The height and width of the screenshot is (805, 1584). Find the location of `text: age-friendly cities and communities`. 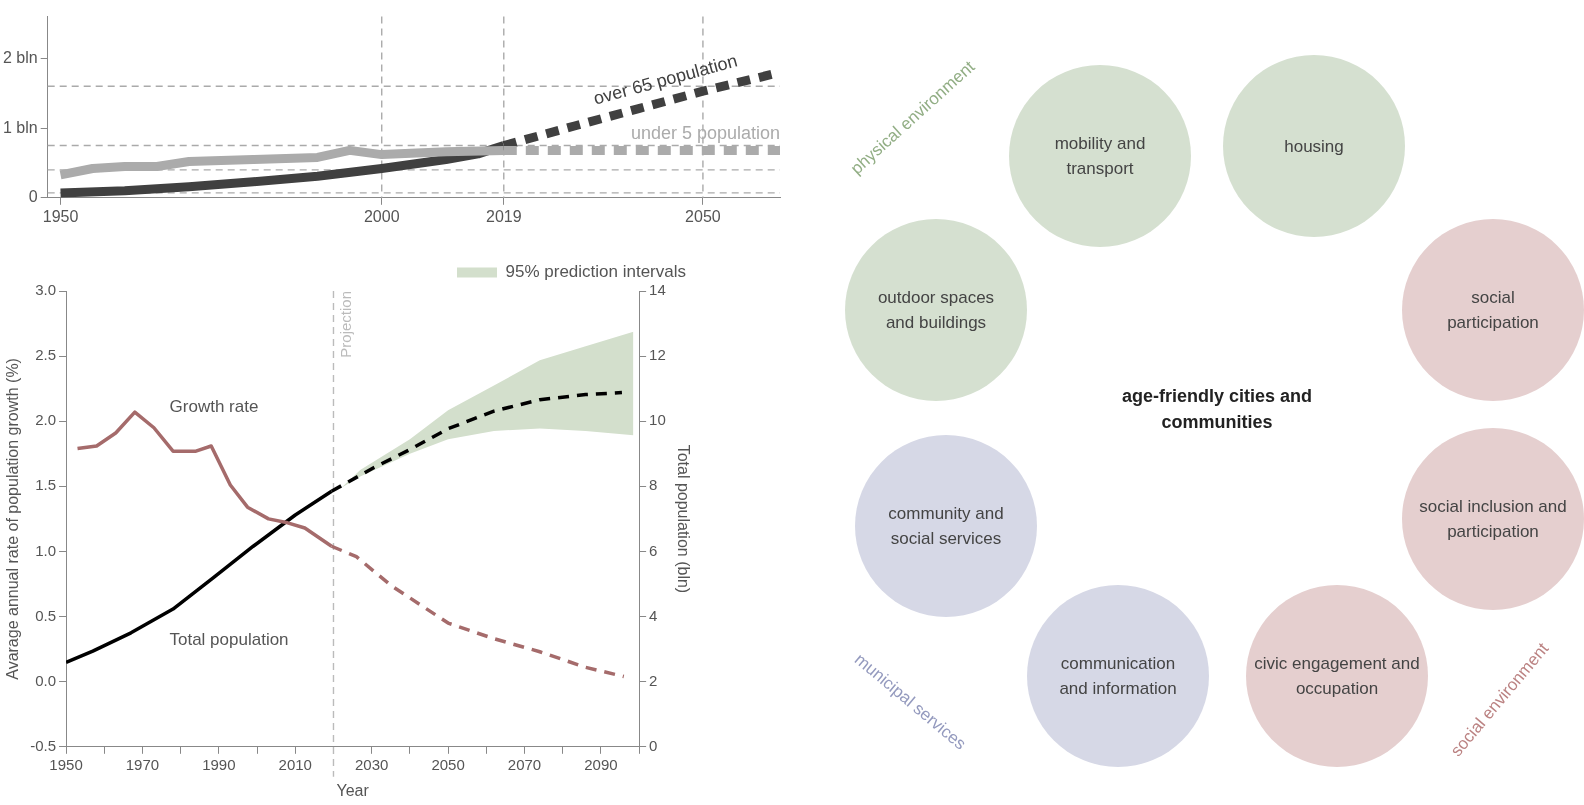

text: age-friendly cities and communities is located at coordinates (1217, 409).